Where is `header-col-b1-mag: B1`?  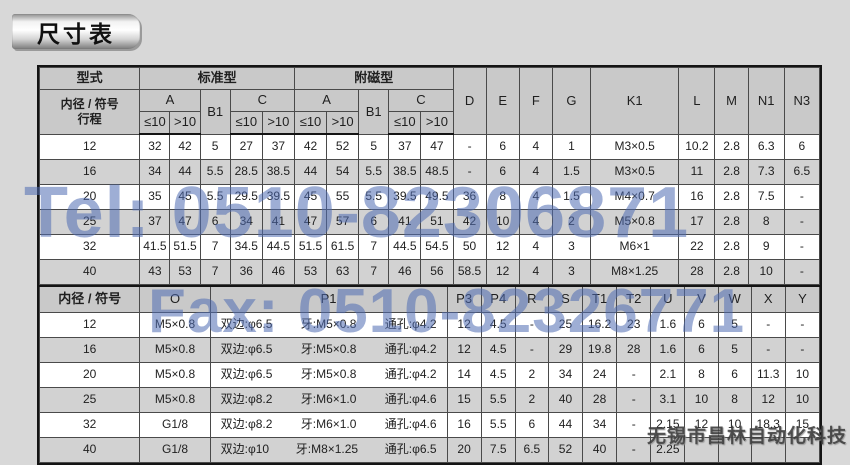
header-col-b1-mag: B1 is located at coordinates (374, 112).